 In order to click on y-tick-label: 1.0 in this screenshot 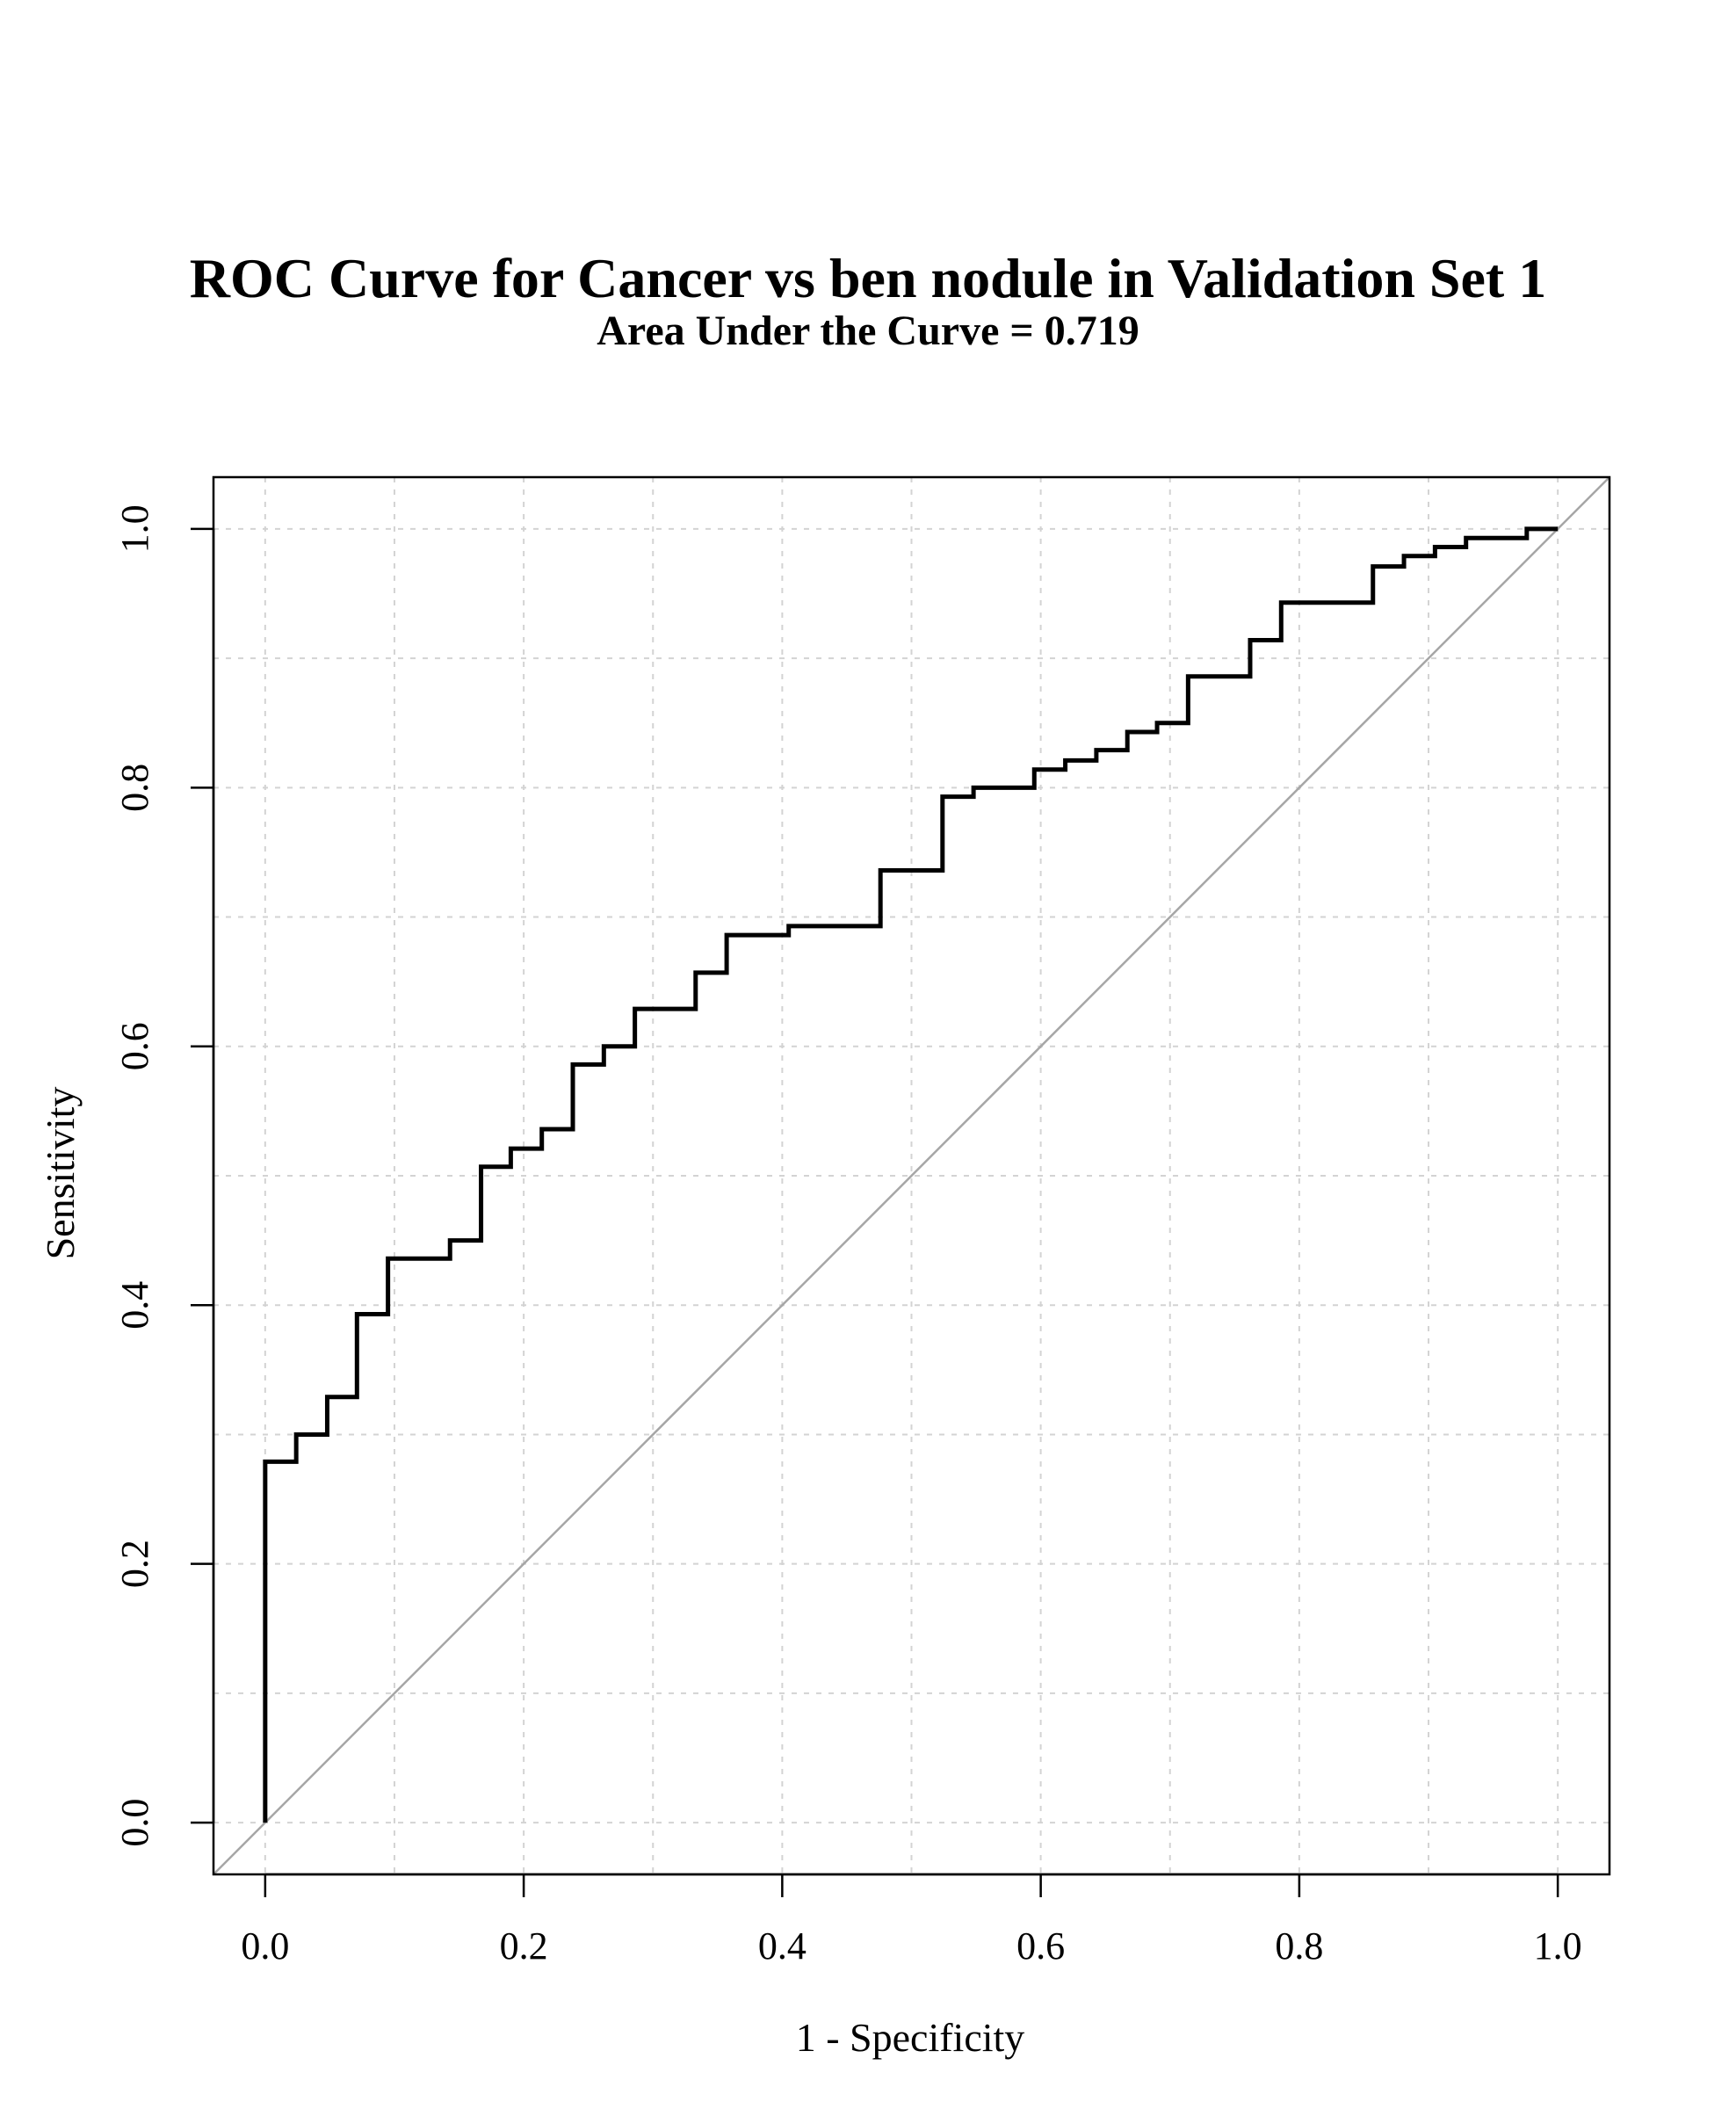, I will do `click(134, 528)`.